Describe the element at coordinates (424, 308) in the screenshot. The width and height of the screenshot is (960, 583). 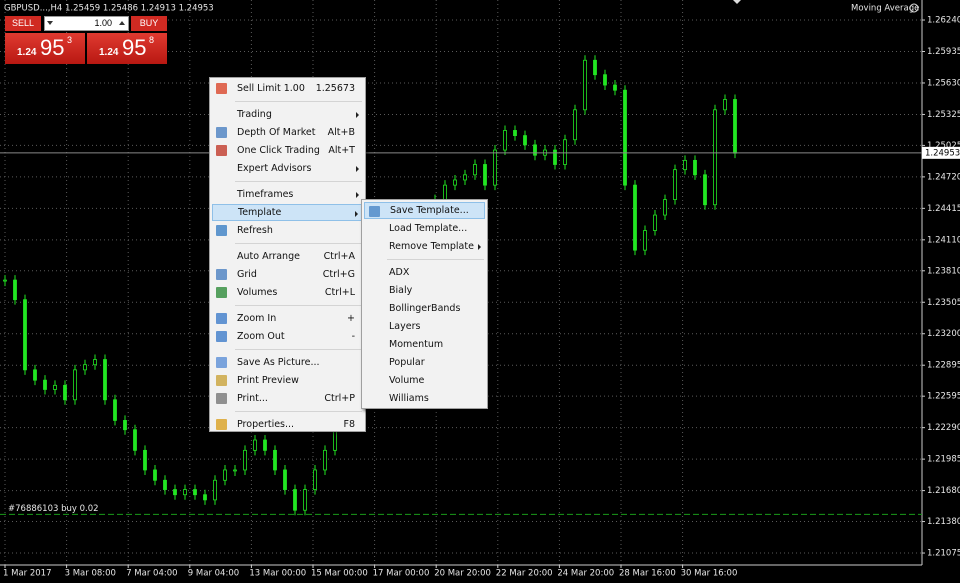
I see `menu-item: BollingerBands` at that location.